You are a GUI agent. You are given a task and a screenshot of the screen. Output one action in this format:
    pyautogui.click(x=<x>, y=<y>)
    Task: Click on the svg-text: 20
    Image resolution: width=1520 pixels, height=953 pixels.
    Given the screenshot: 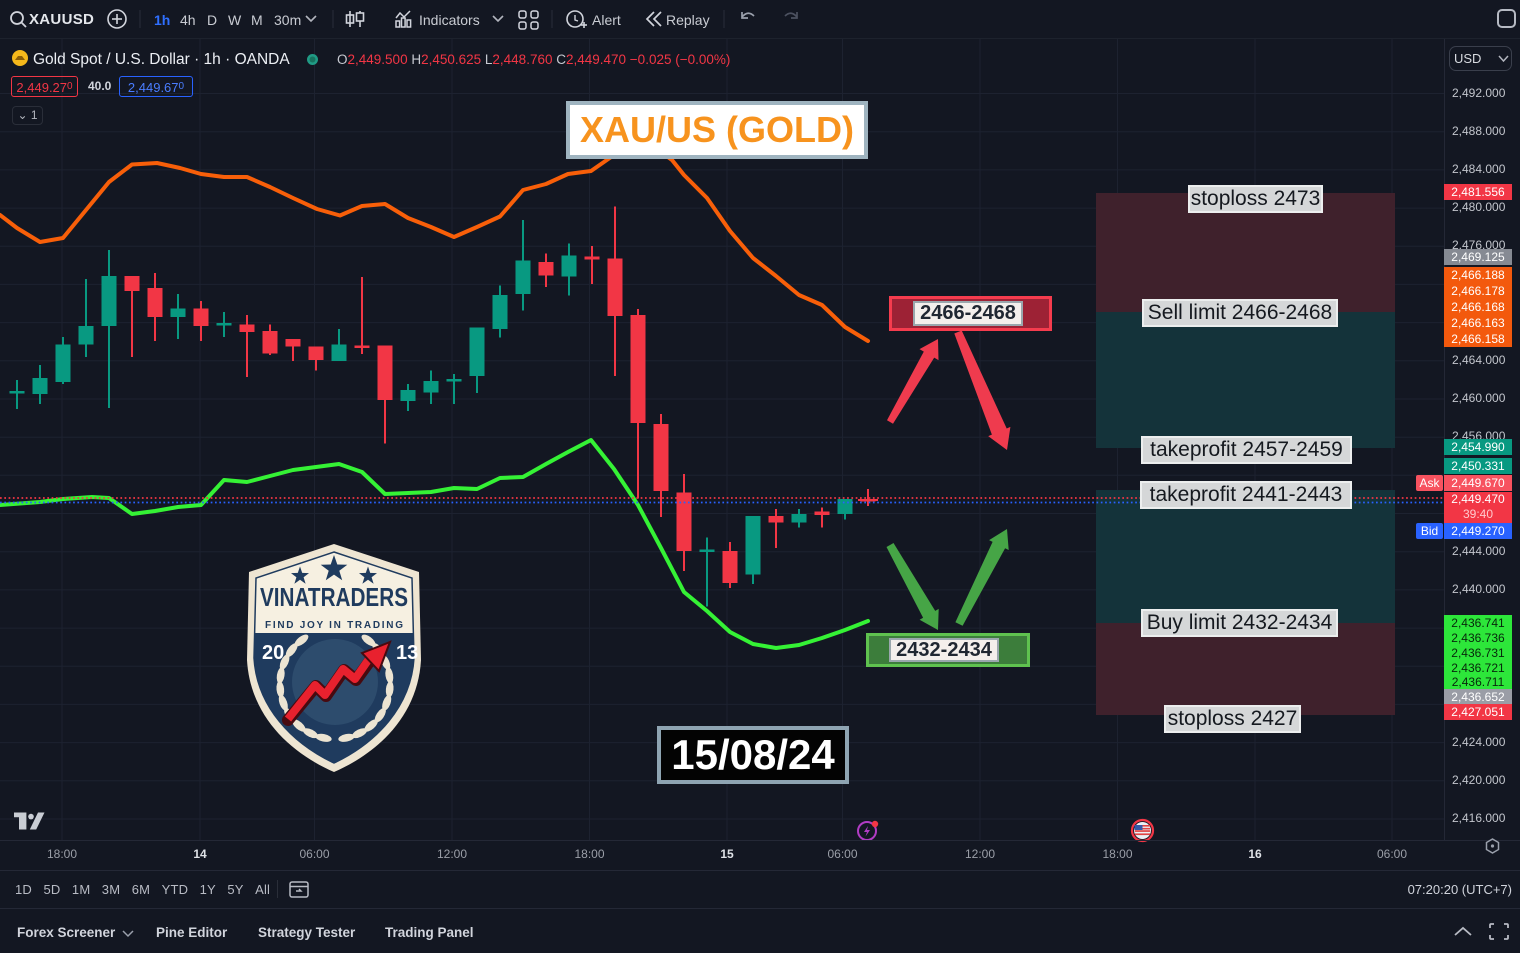 What is the action you would take?
    pyautogui.click(x=273, y=653)
    